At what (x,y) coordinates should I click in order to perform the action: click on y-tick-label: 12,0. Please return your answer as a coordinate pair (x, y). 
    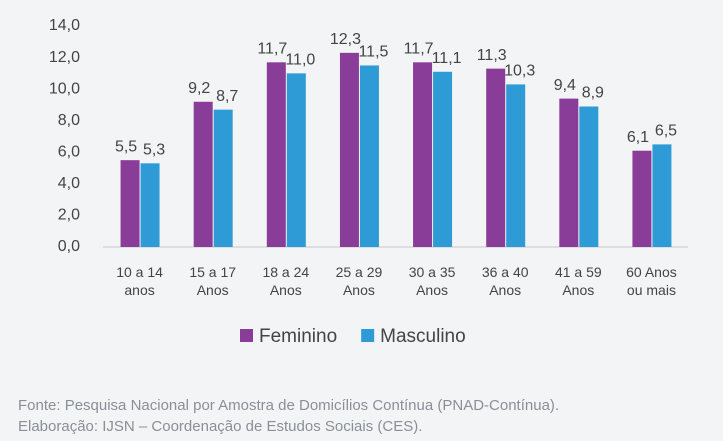
    Looking at the image, I should click on (64, 57).